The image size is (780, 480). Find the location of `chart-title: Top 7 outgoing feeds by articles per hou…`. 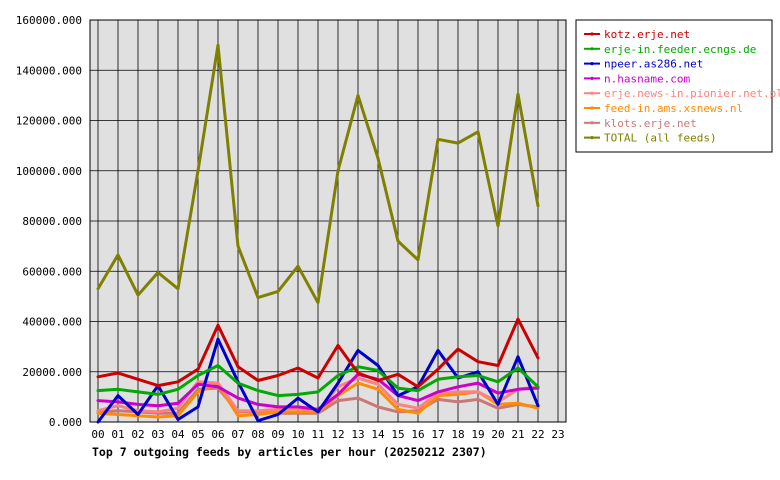

chart-title: Top 7 outgoing feeds by articles per hou… is located at coordinates (289, 452).